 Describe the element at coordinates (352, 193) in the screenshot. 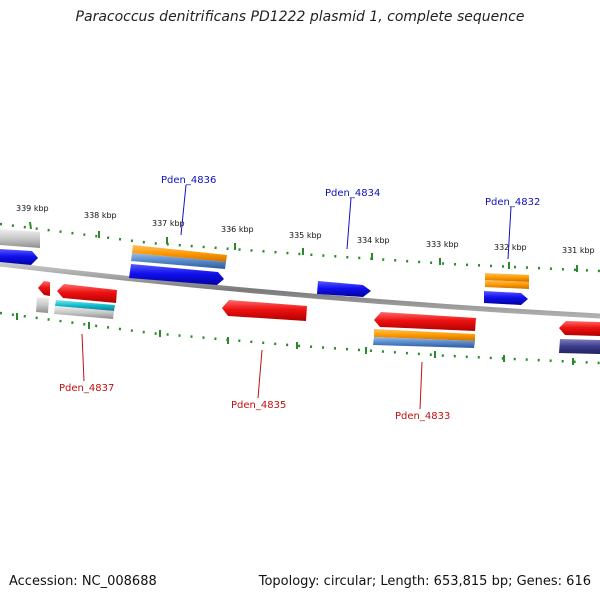

I see `gene-label-forward: Pden_4834` at that location.